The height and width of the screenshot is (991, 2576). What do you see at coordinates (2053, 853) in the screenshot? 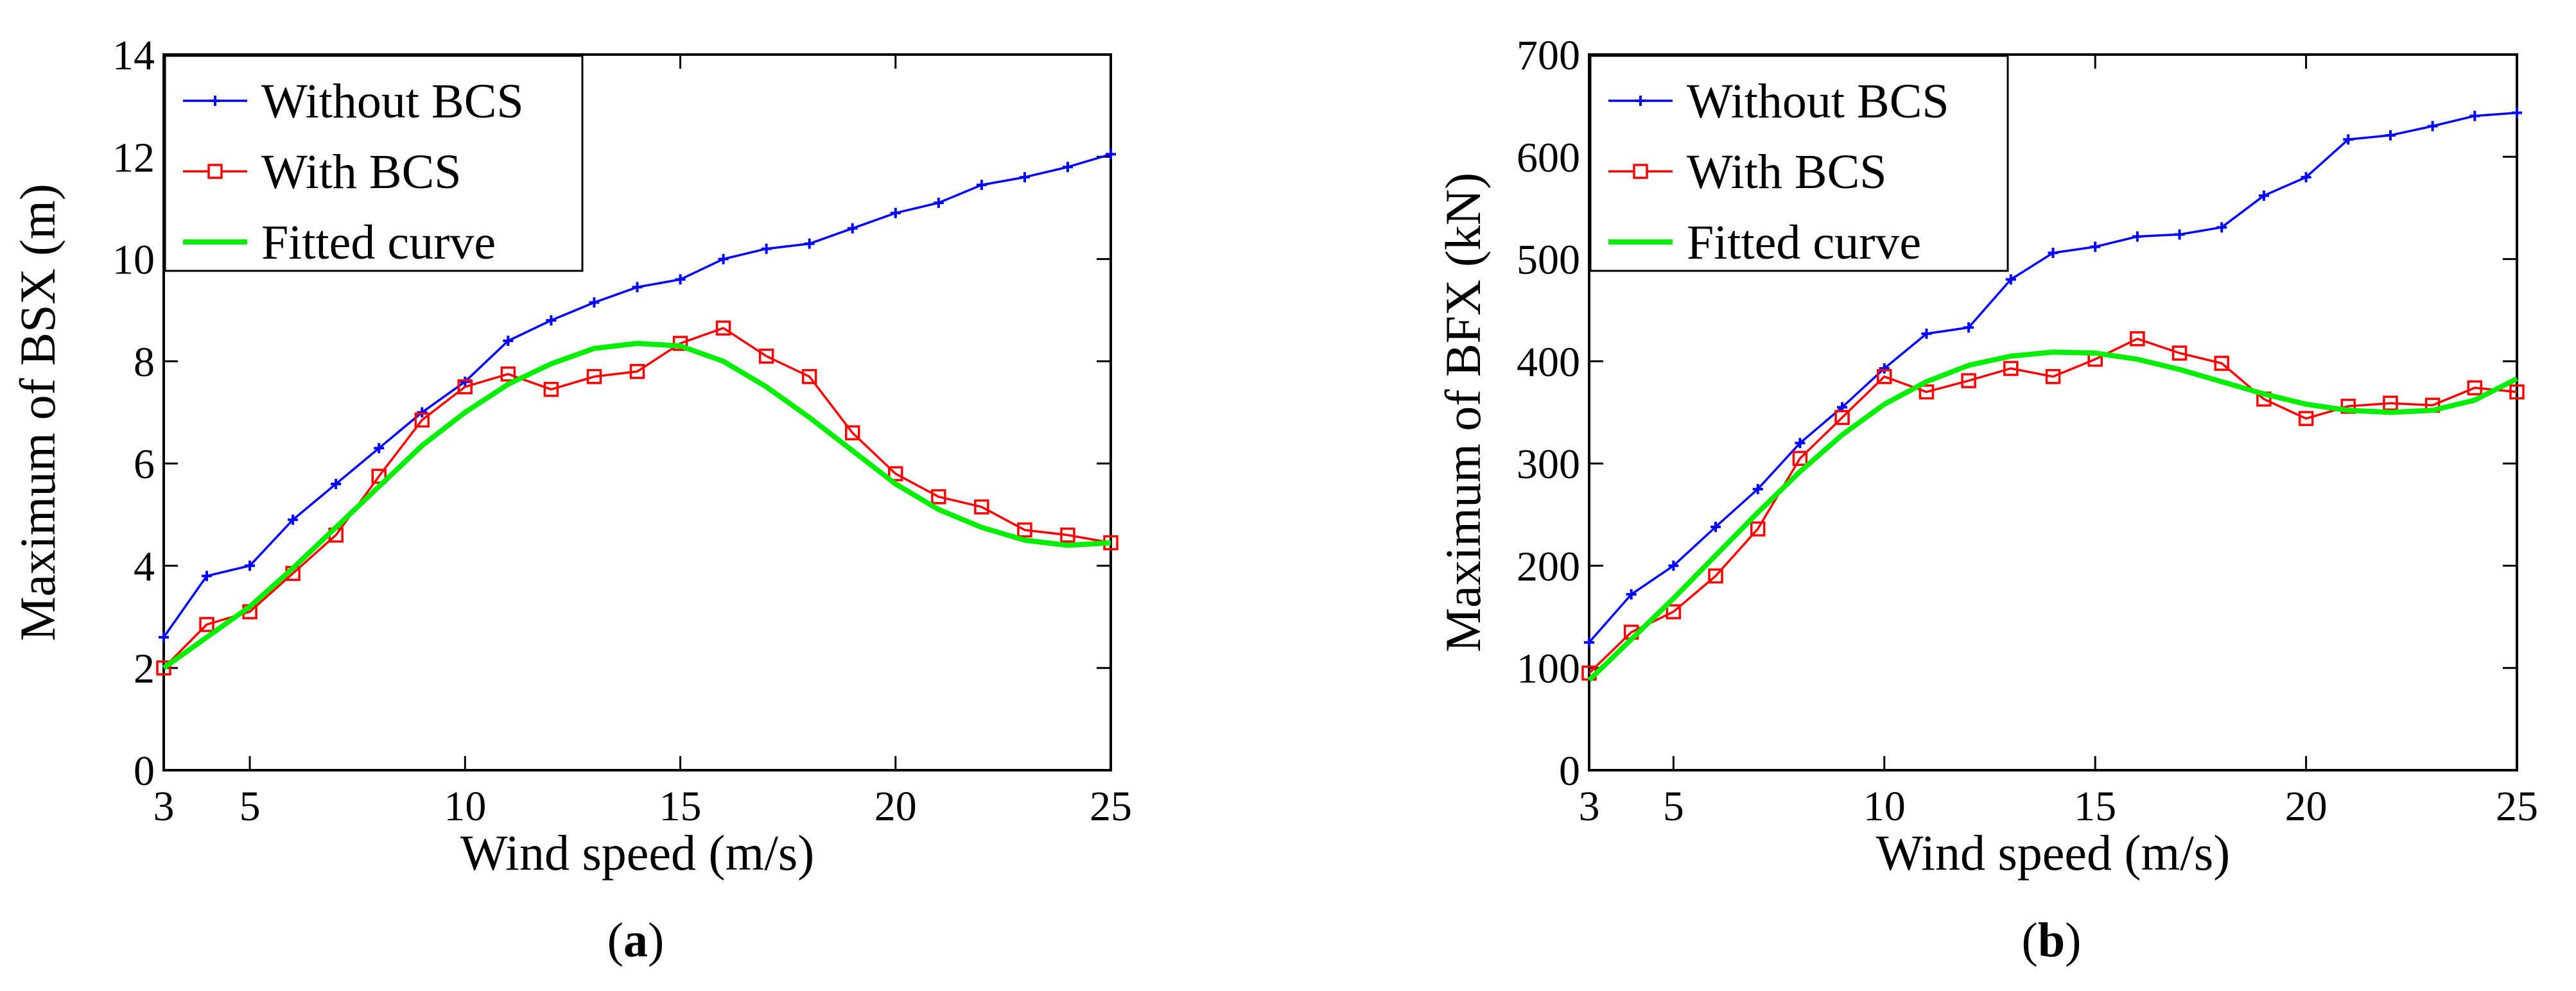
I see `x-axis-label: Wind speed (m/s)` at bounding box center [2053, 853].